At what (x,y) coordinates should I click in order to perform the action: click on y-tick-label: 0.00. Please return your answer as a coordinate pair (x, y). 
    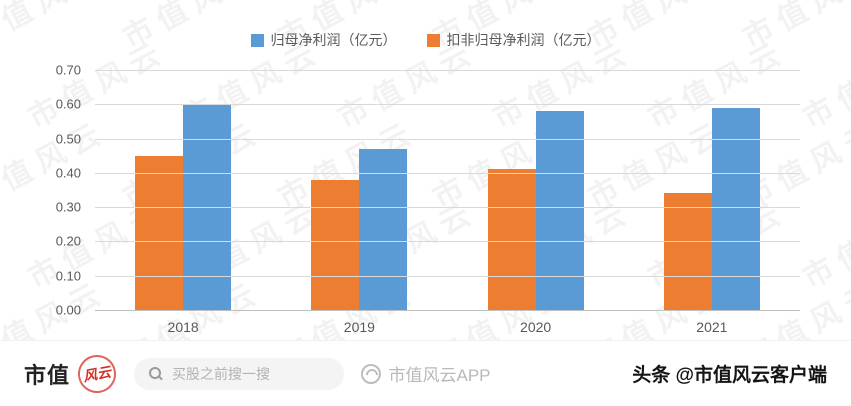
    Looking at the image, I should click on (68, 310).